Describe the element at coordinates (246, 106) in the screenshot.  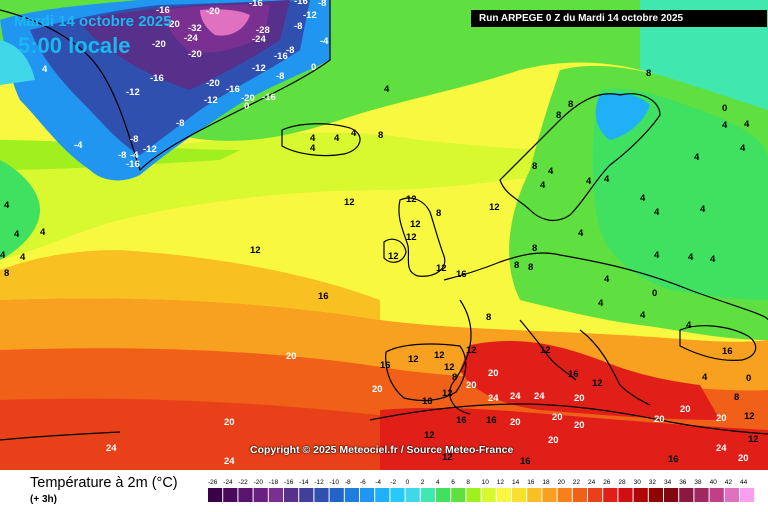
I see `isotherm-label: 0` at that location.